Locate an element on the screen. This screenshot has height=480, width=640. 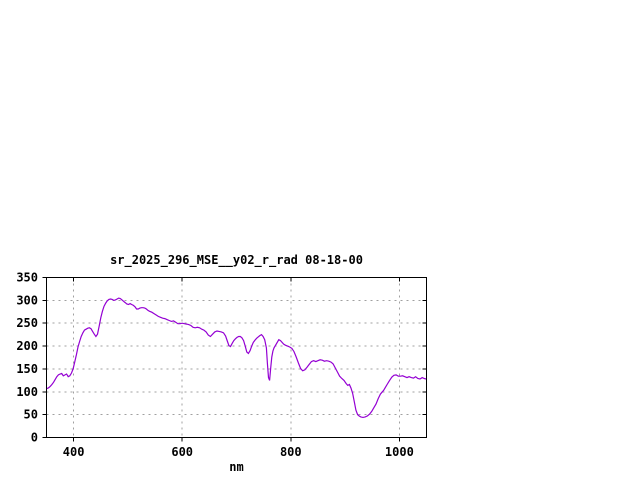
x-tick-label: 800 is located at coordinates (291, 452).